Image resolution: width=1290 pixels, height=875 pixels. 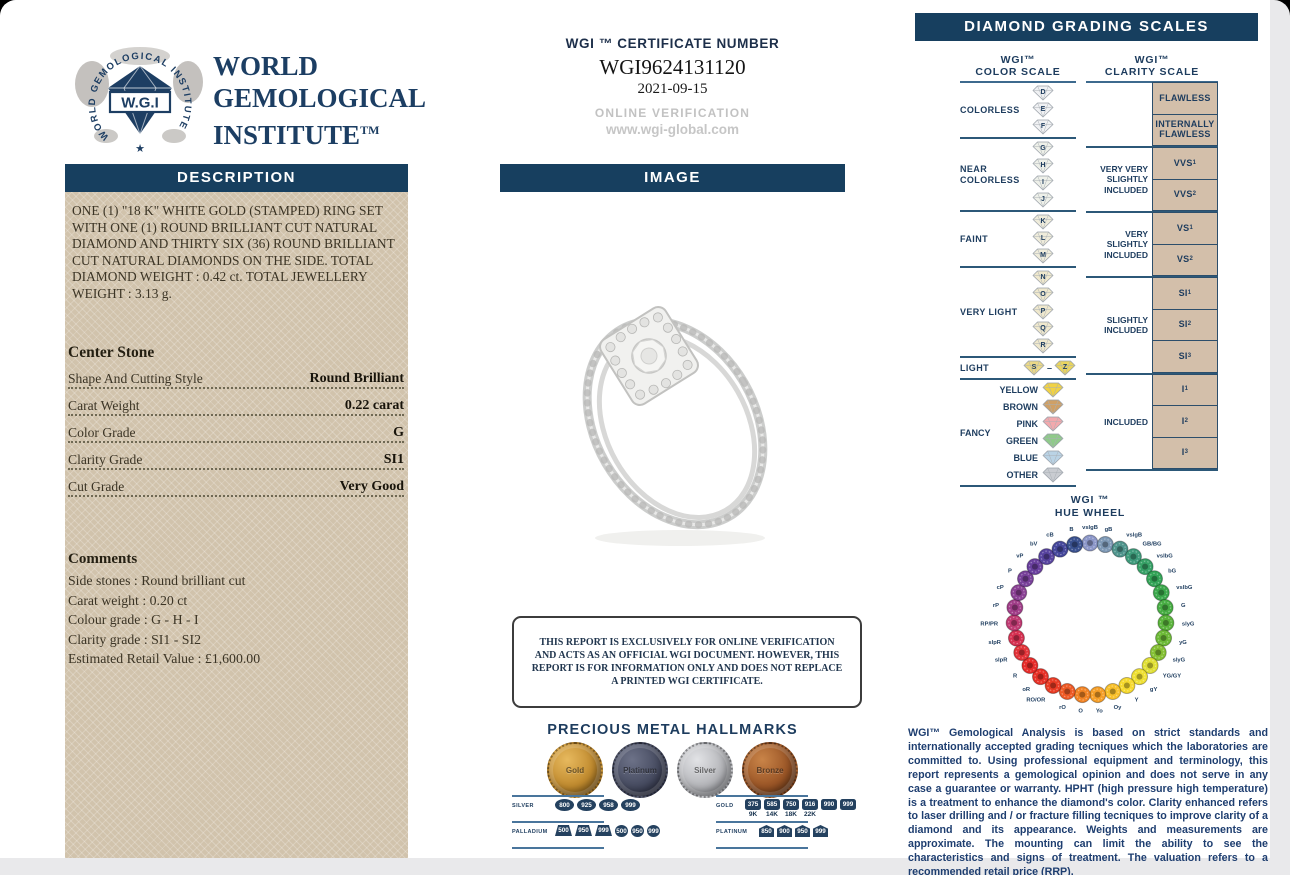 What do you see at coordinates (134, 639) in the screenshot?
I see `comment-line: Clarity grade : SI1 - SI2` at bounding box center [134, 639].